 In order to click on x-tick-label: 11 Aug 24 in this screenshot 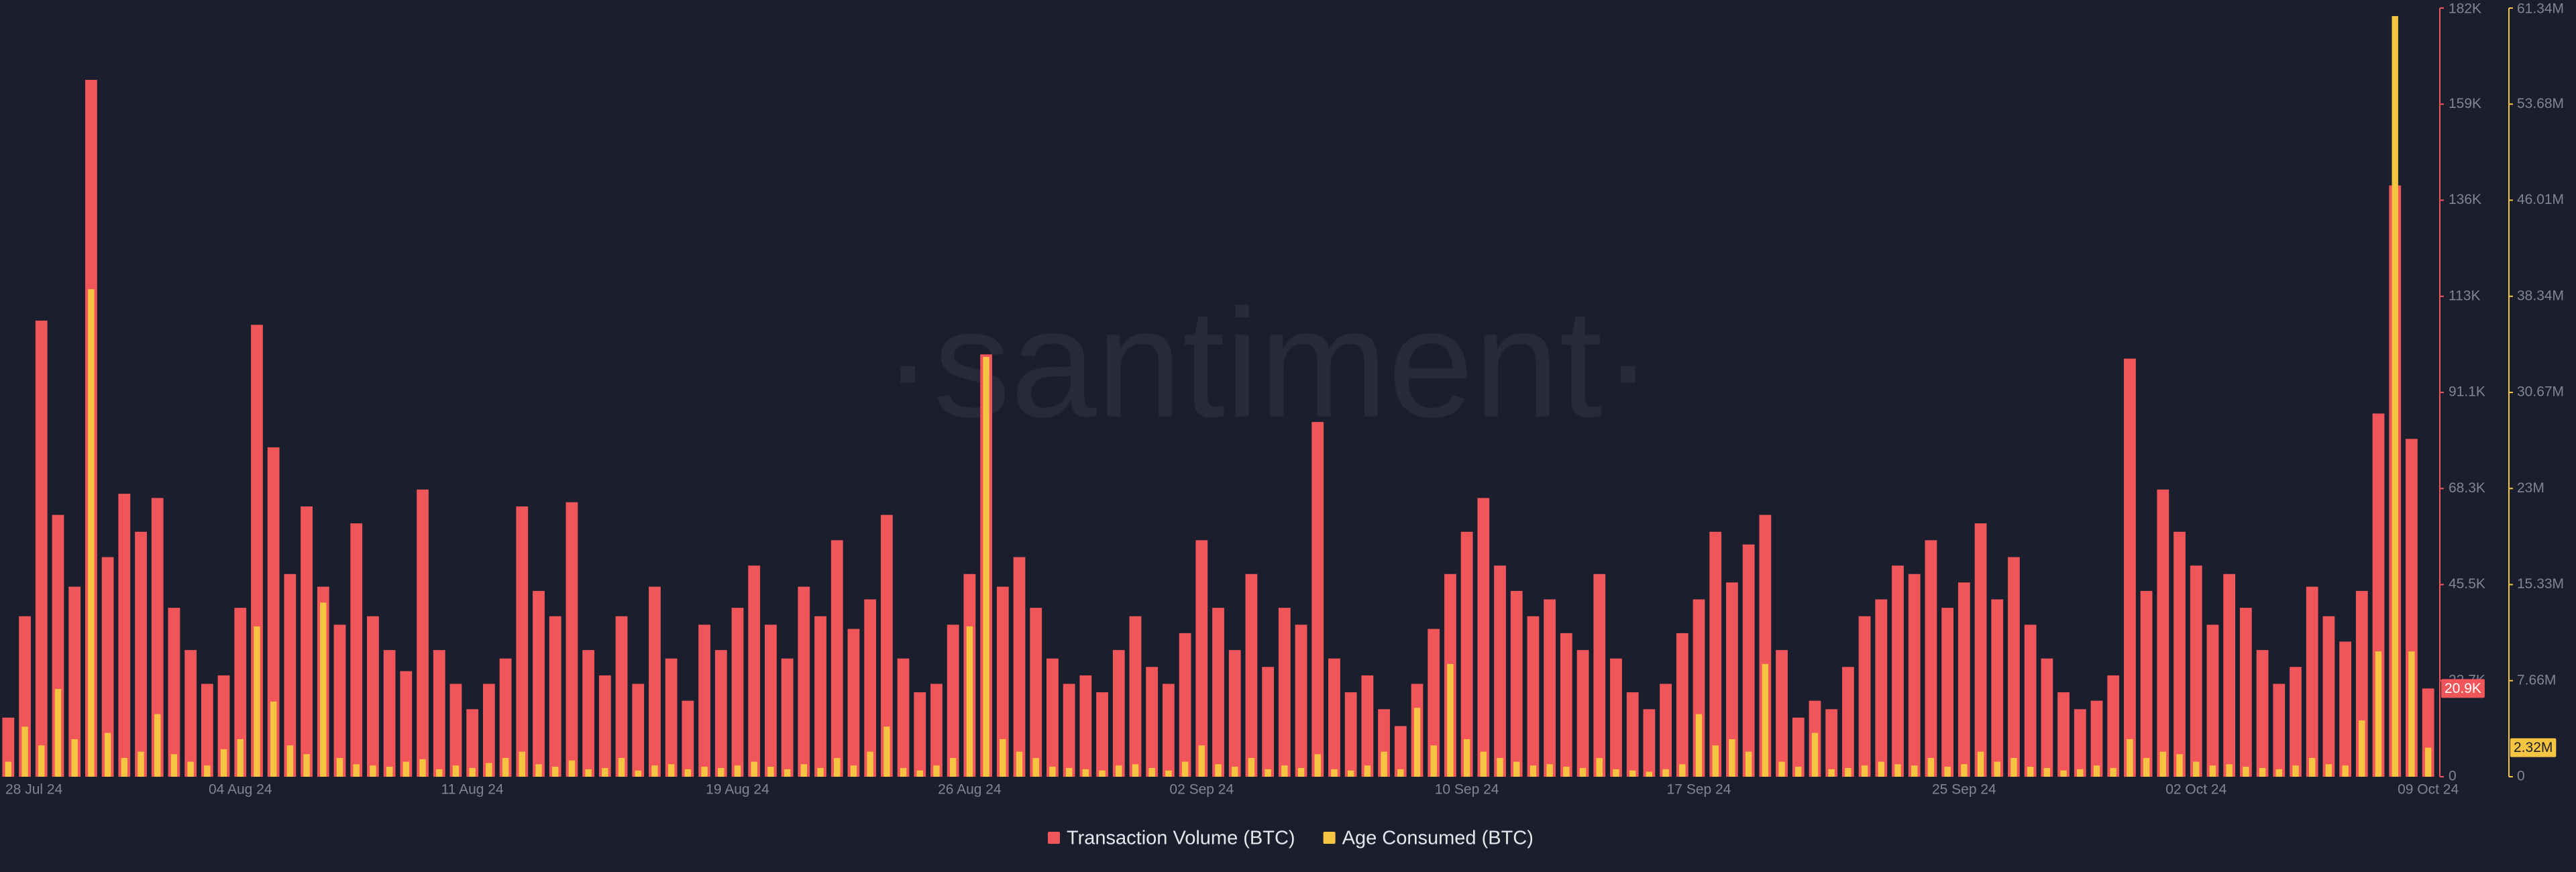, I will do `click(472, 790)`.